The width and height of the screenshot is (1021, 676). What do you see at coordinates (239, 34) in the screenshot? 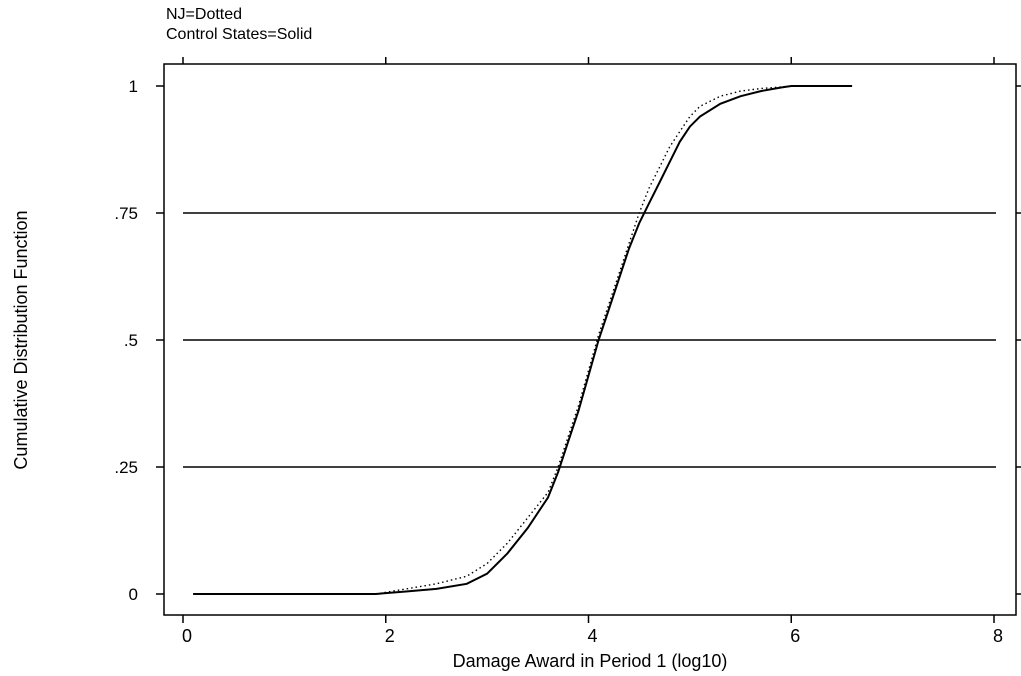
I see `subtitle-control: Control States=Solid` at bounding box center [239, 34].